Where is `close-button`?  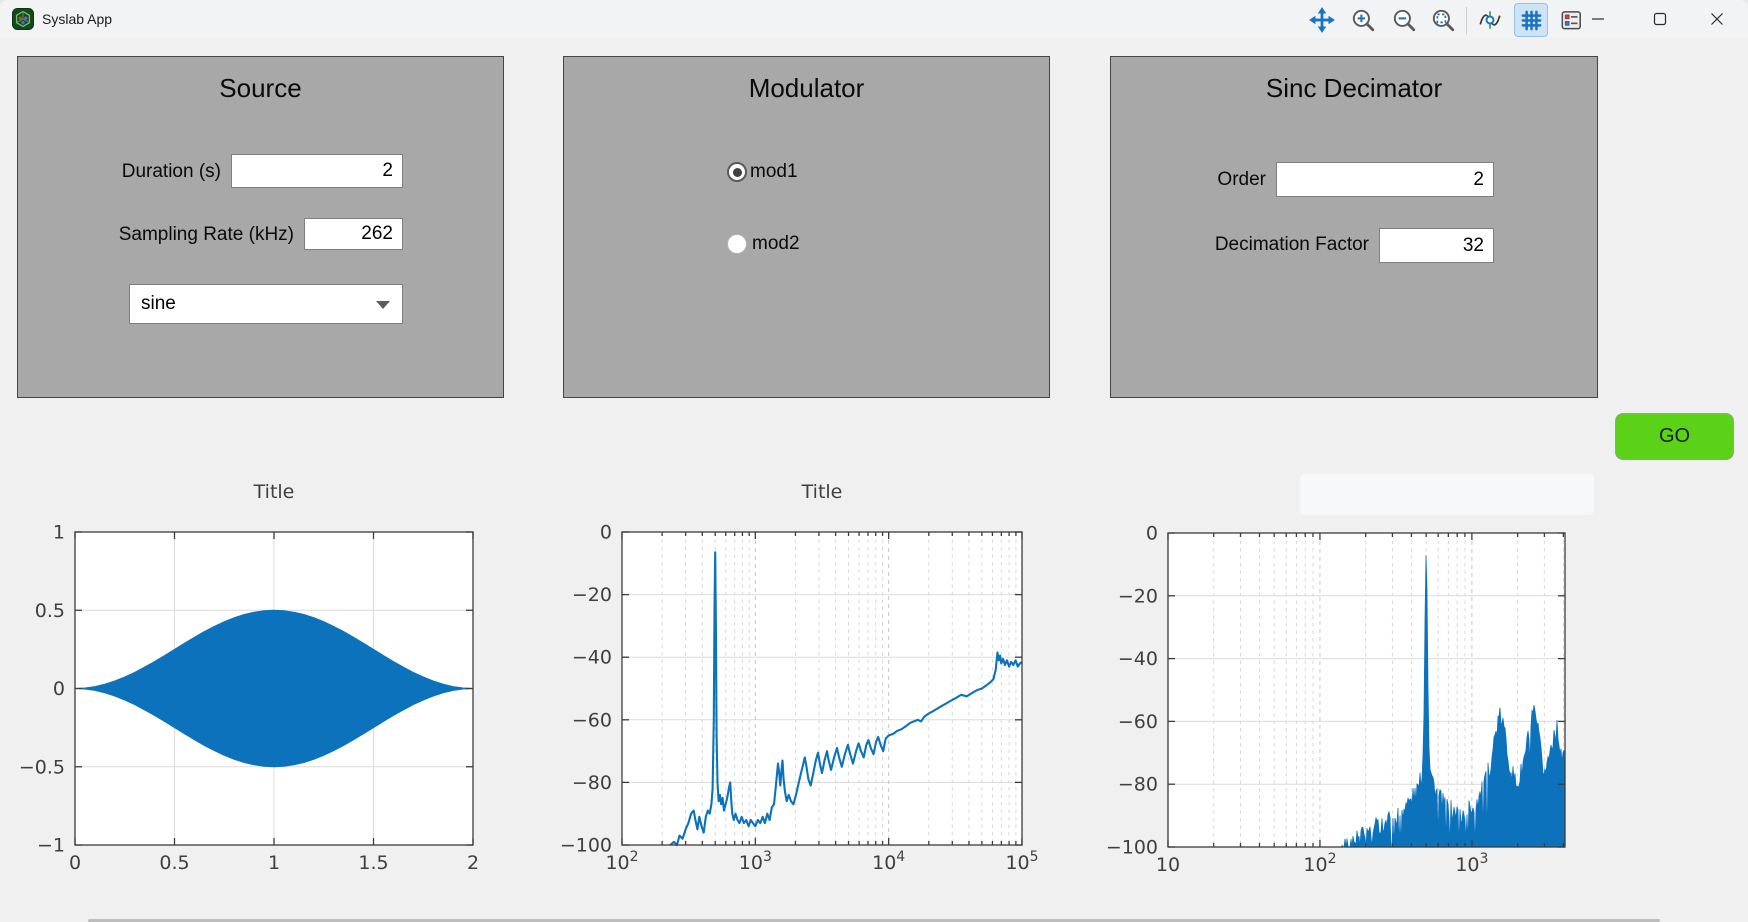 close-button is located at coordinates (1717, 19).